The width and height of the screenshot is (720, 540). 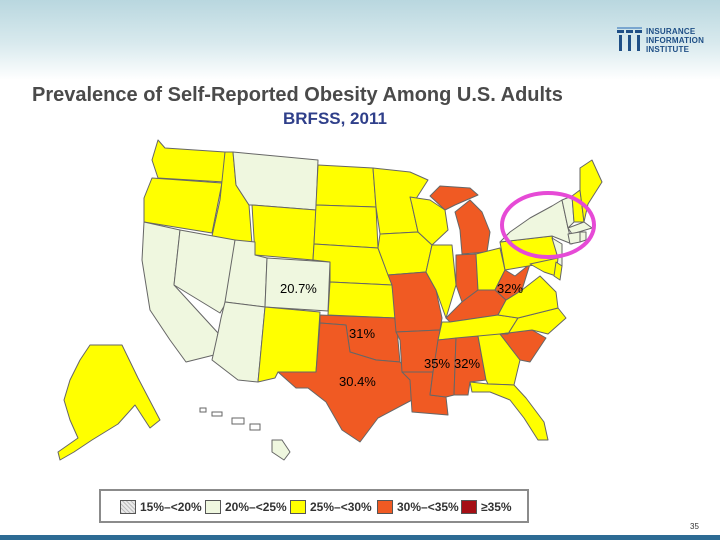 What do you see at coordinates (298, 288) in the screenshot?
I see `label-colorado: 20.7%` at bounding box center [298, 288].